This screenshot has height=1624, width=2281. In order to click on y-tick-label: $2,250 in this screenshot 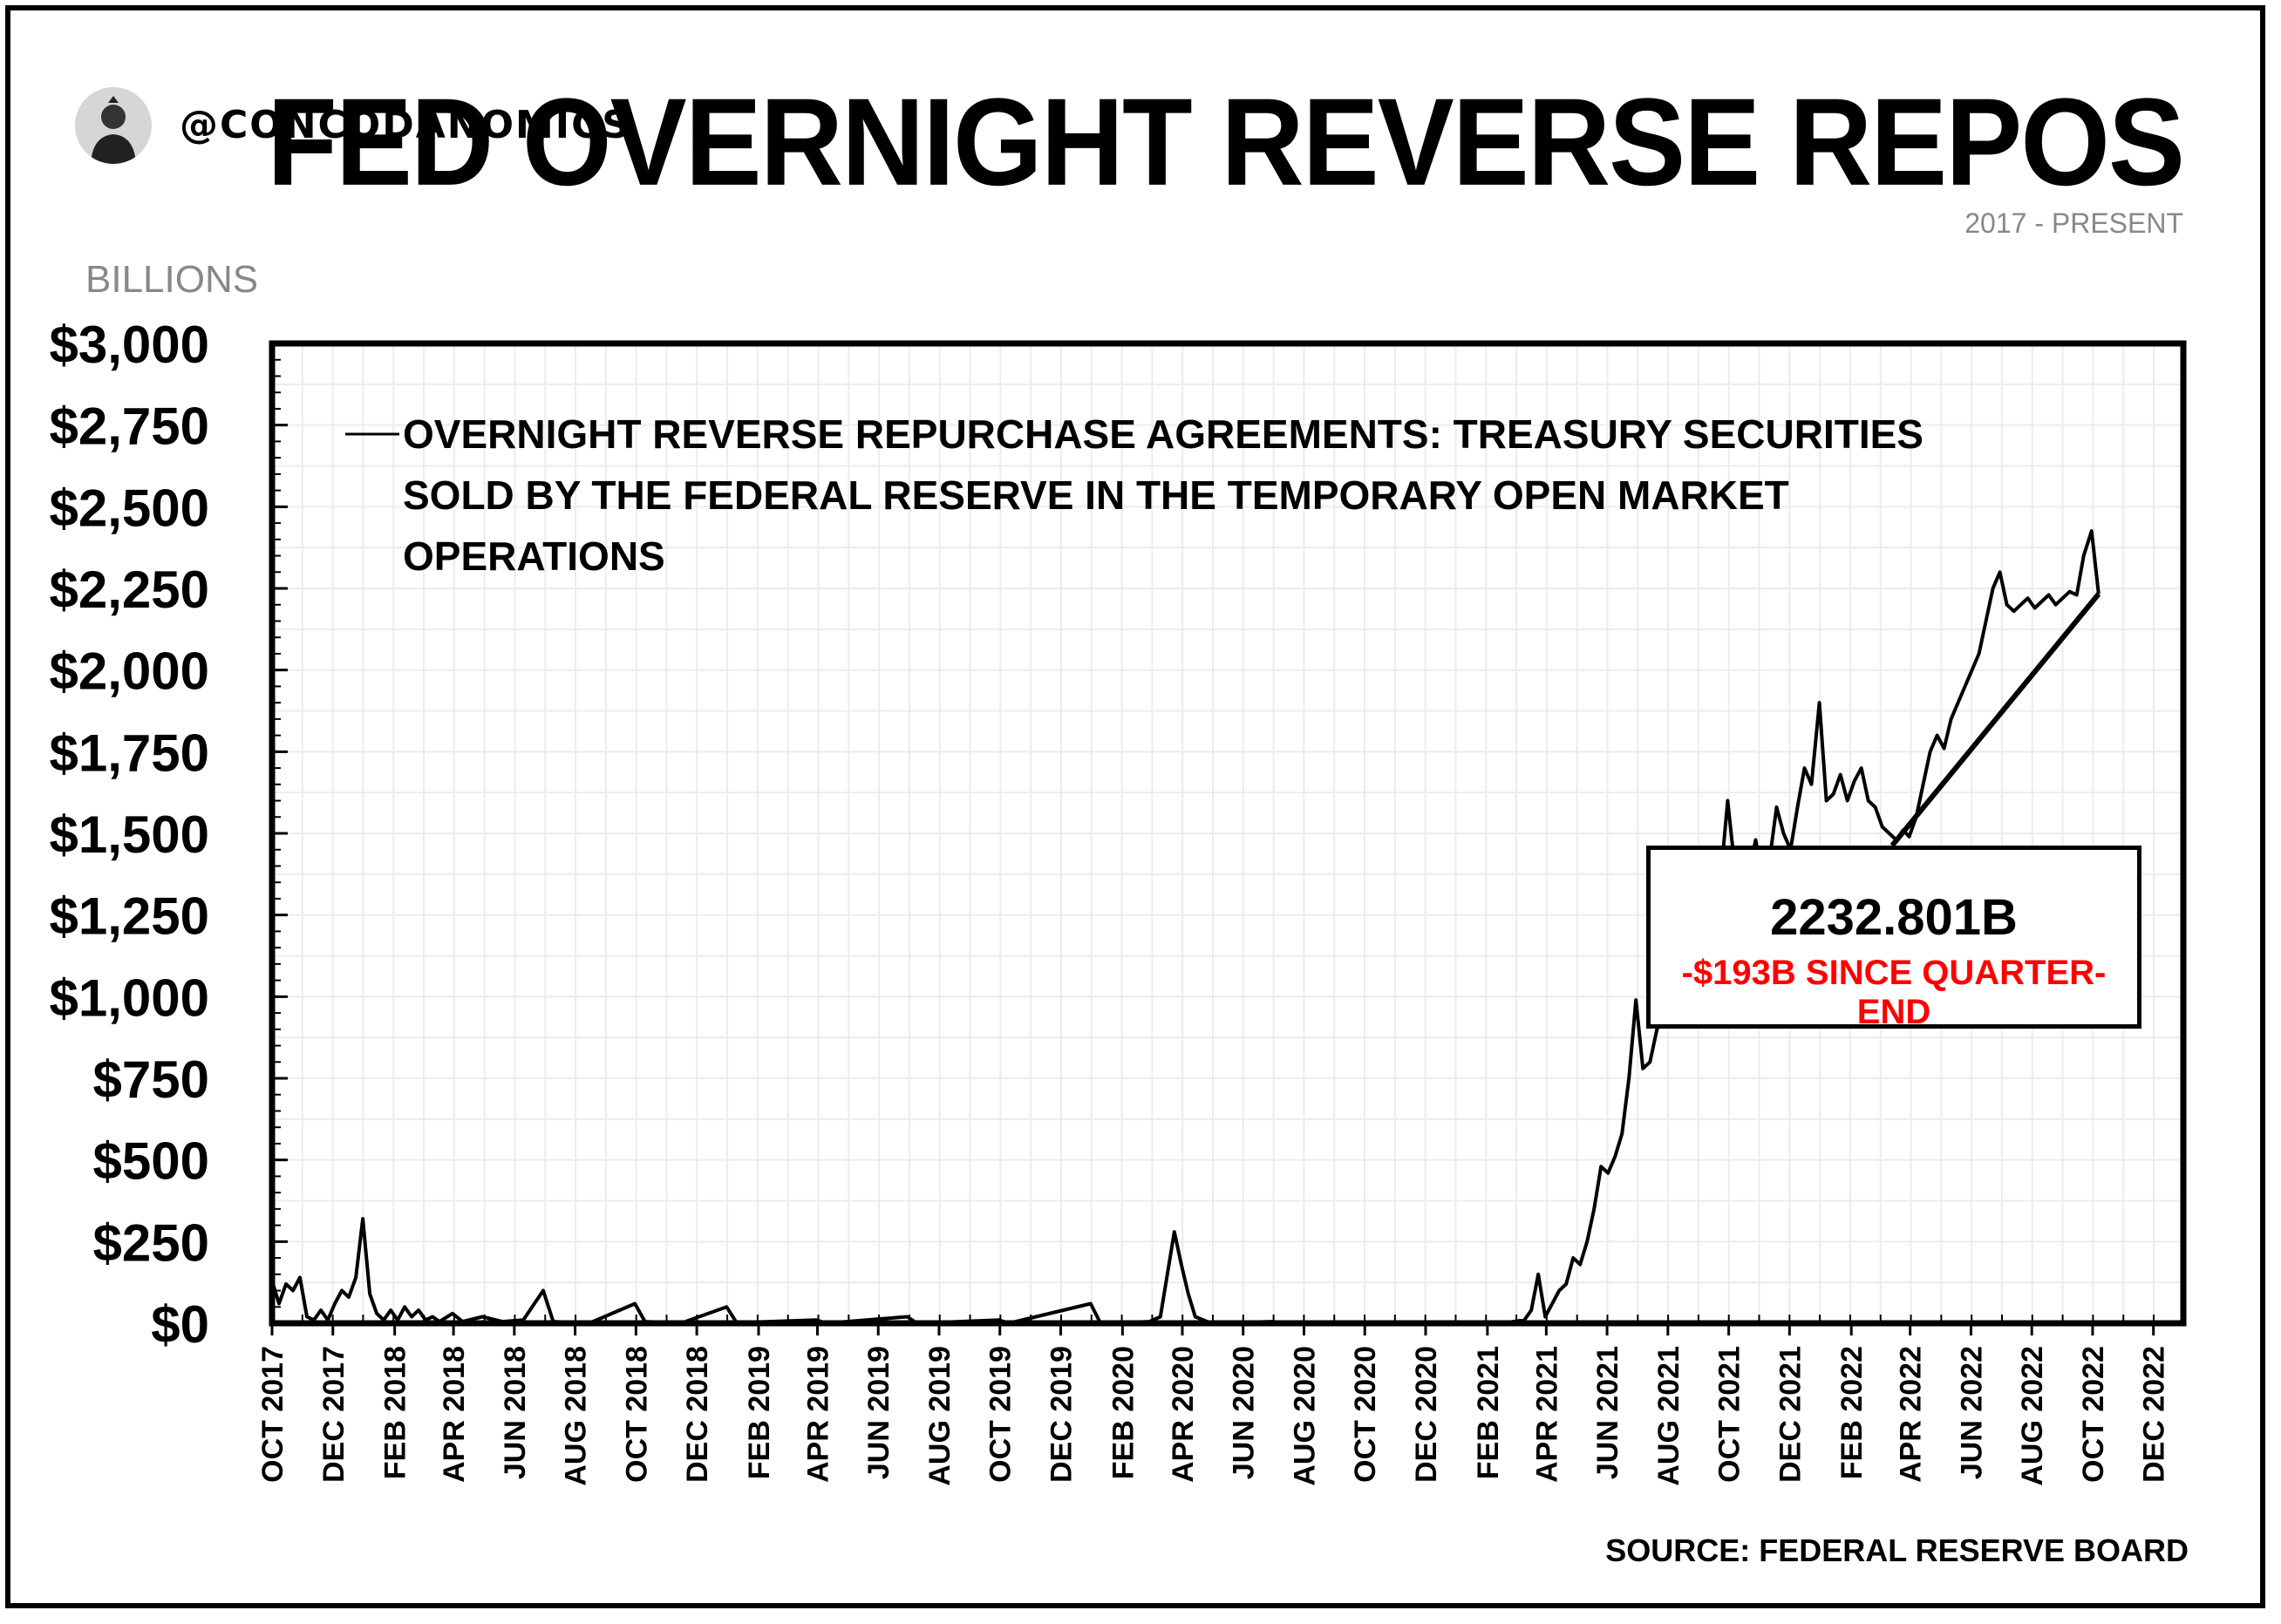, I will do `click(129, 590)`.